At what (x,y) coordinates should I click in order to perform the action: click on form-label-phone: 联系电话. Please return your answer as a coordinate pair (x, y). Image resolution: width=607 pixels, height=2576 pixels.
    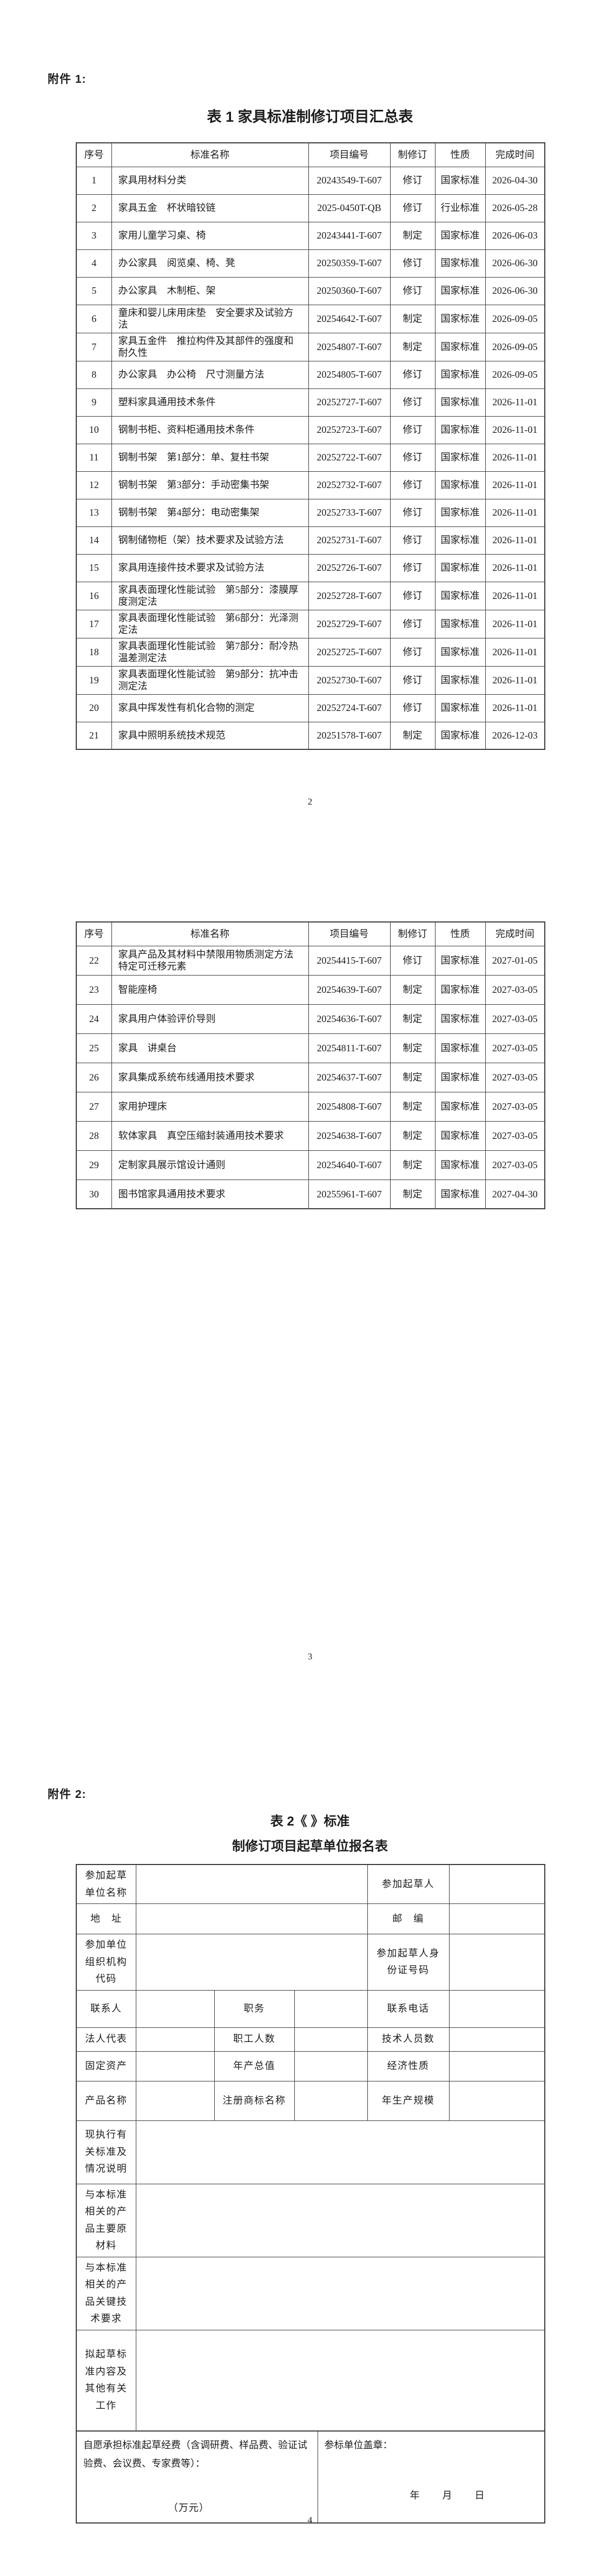
    Looking at the image, I should click on (408, 2008).